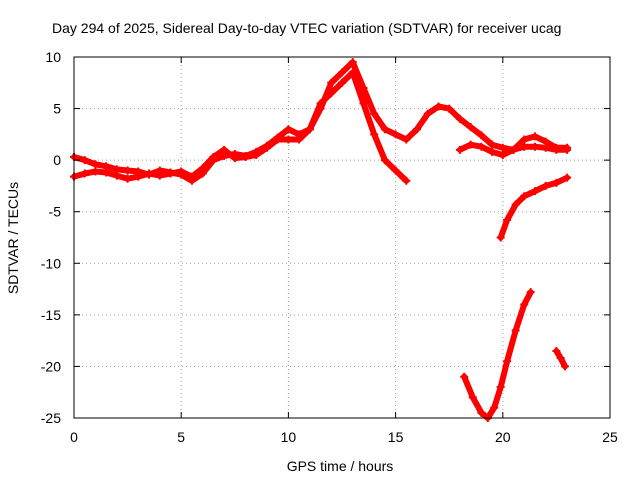 This screenshot has height=480, width=640. I want to click on y-tick-label: -15, so click(51, 315).